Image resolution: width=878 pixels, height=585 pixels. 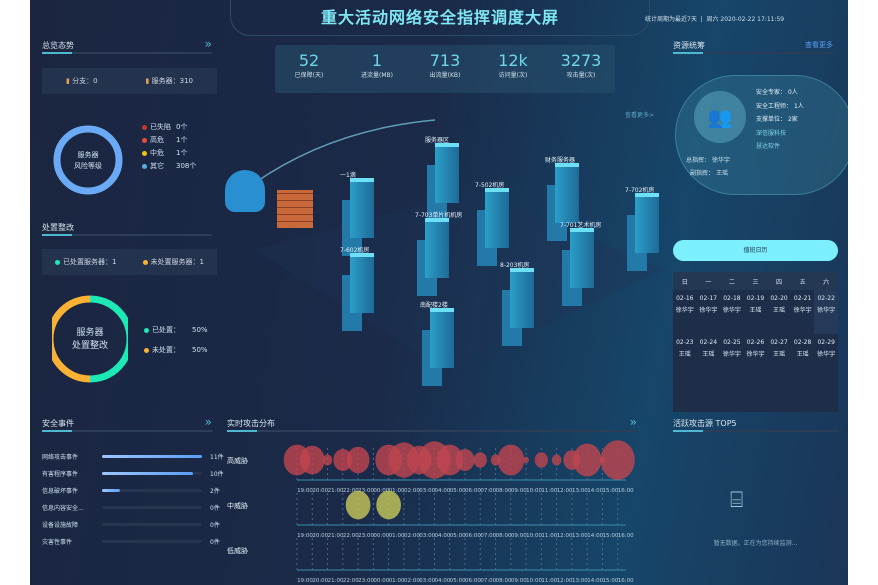 I want to click on stat-item: 12k 访问量(次), so click(x=513, y=69).